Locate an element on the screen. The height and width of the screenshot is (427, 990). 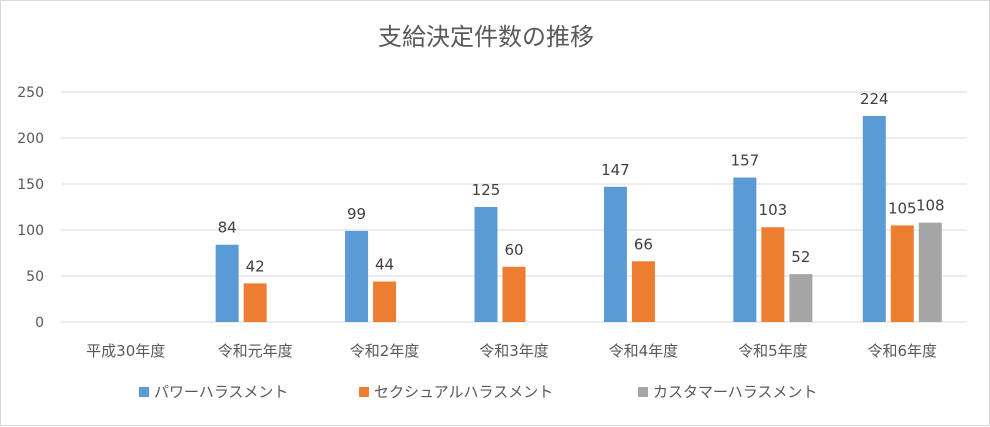
legend-label: セクシュアルハラスメント is located at coordinates (463, 392).